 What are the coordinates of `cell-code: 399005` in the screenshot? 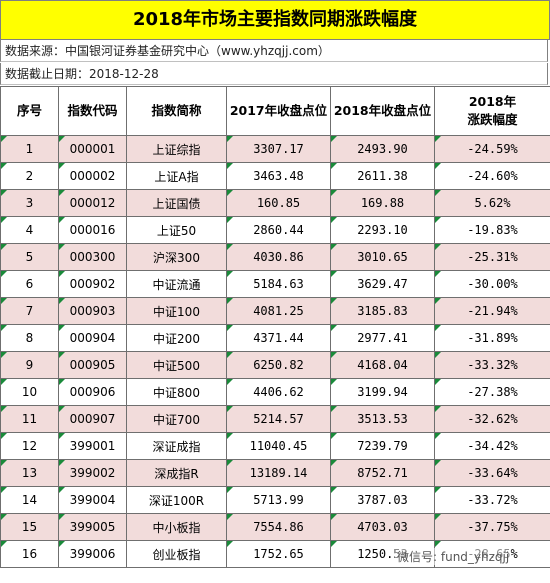 It's located at (92, 527).